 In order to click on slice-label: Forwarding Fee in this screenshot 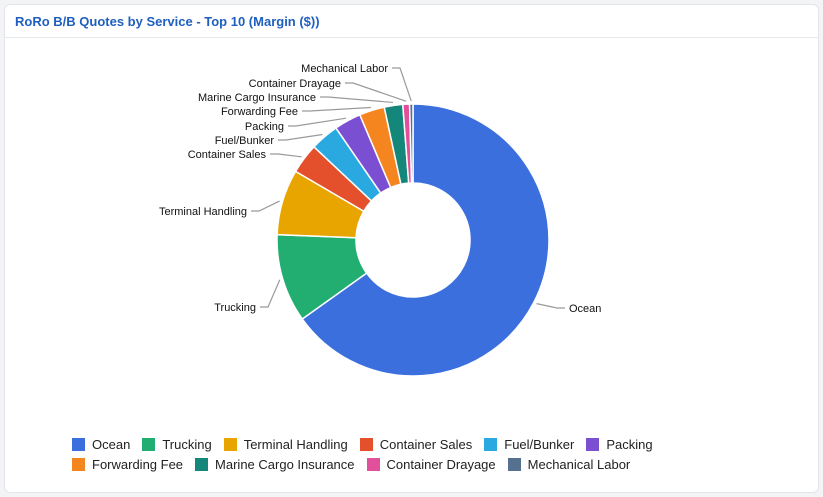, I will do `click(259, 112)`.